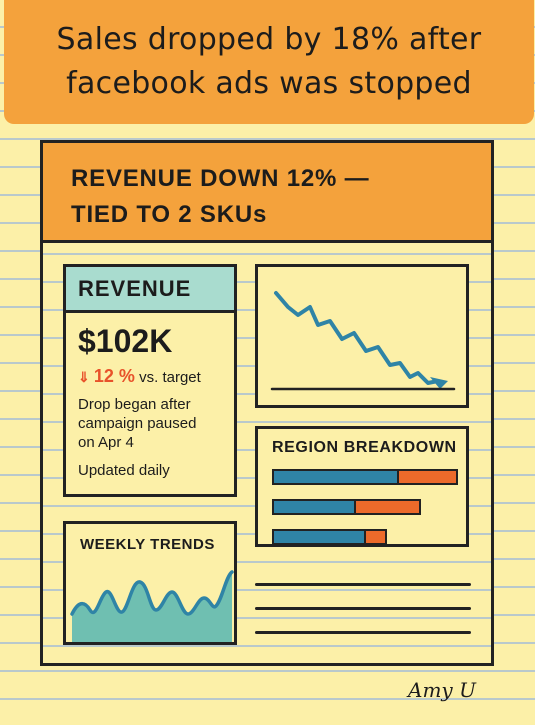 The height and width of the screenshot is (725, 535). Describe the element at coordinates (125, 341) in the screenshot. I see `revenue-value: $102K` at that location.